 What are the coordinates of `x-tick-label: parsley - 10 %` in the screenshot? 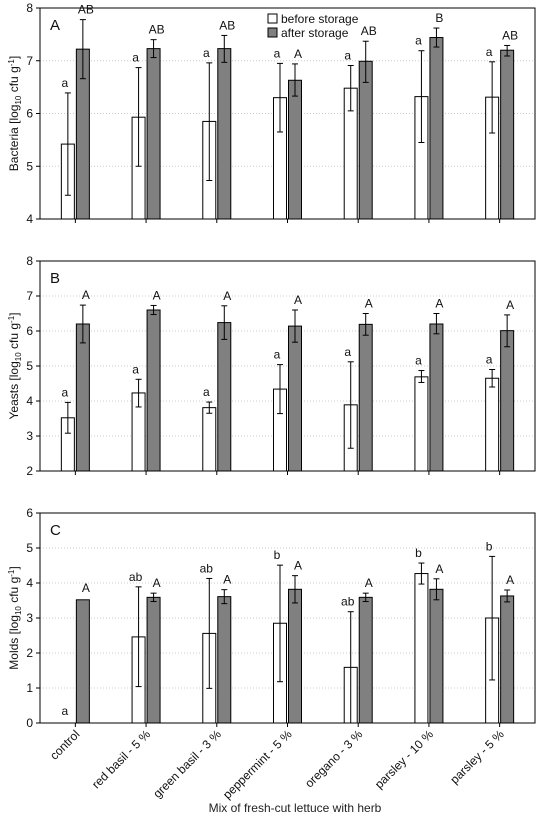 It's located at (404, 759).